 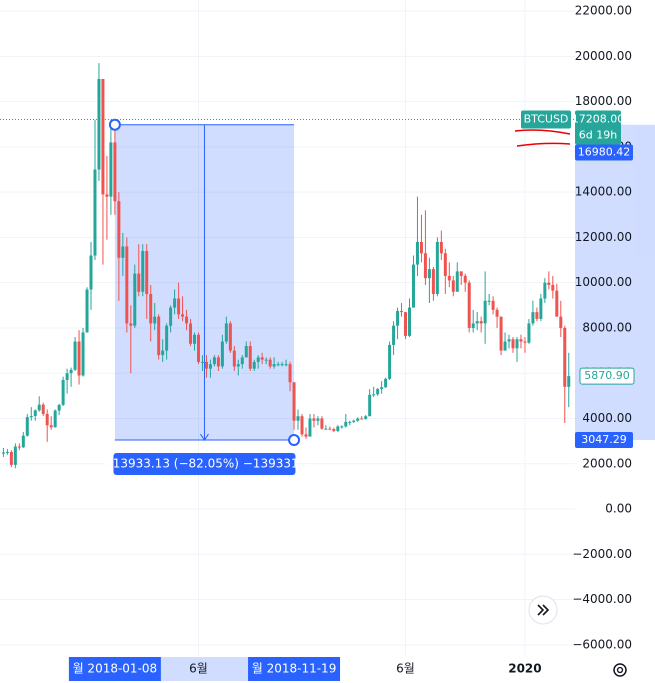 I want to click on measure-bottom-label: 3047.29, so click(x=604, y=439).